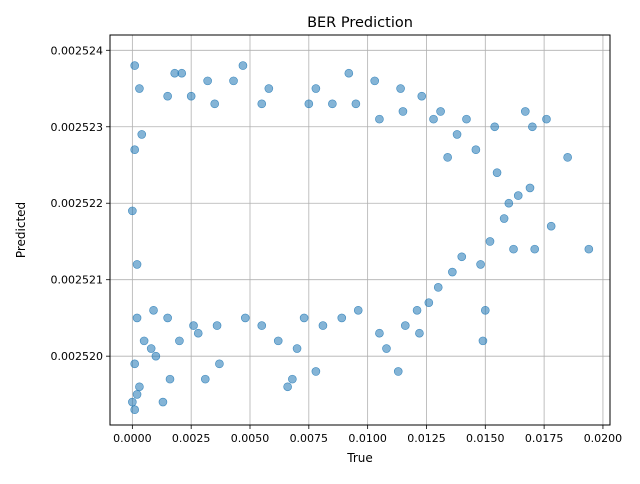  What do you see at coordinates (132, 438) in the screenshot?
I see `x-tick-label: 0.0000` at bounding box center [132, 438].